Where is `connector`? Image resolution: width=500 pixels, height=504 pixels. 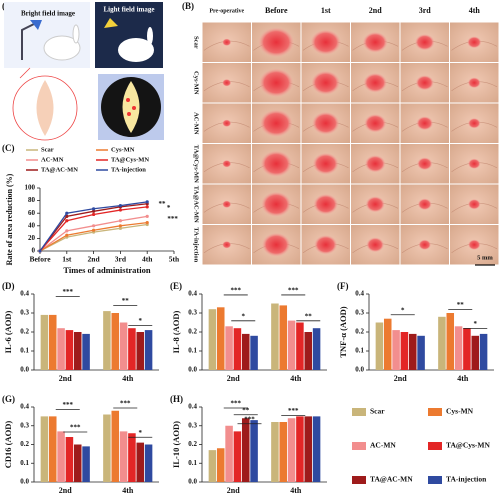
connector is located at coordinates (25, 73).